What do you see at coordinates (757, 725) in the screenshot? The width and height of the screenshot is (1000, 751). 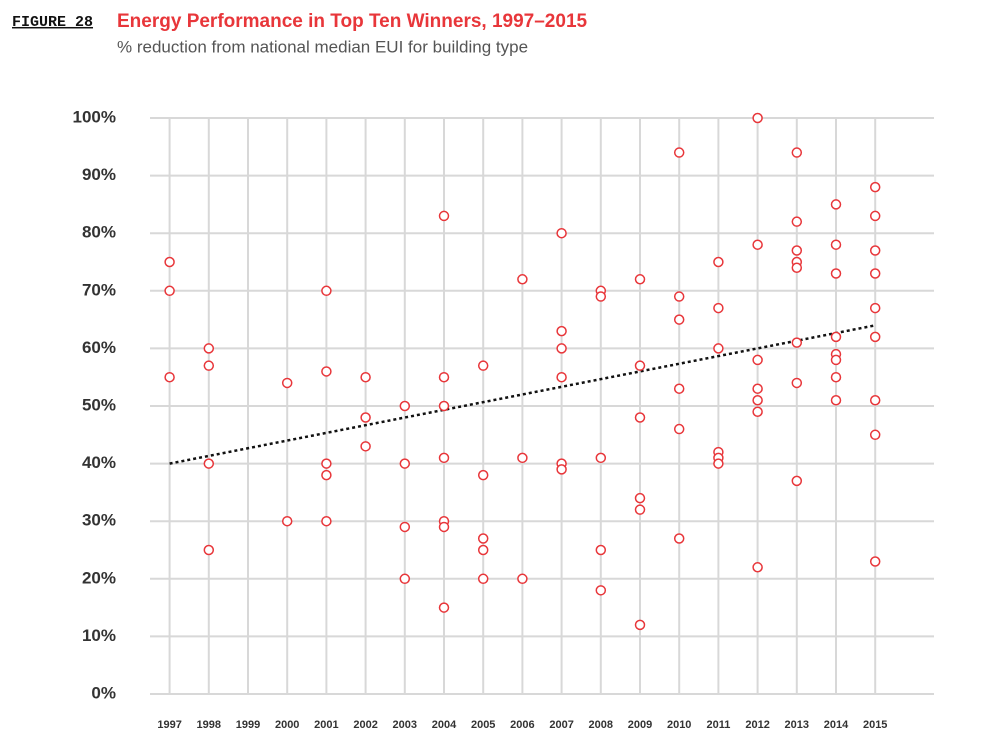 I see `x-tick-label: 2012` at bounding box center [757, 725].